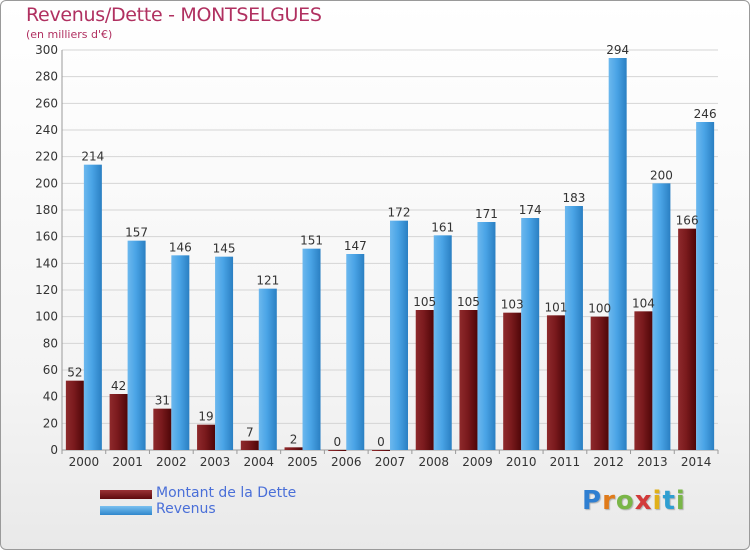 This screenshot has width=750, height=550. I want to click on chart-subtitle: (en milliers d'€), so click(69, 34).